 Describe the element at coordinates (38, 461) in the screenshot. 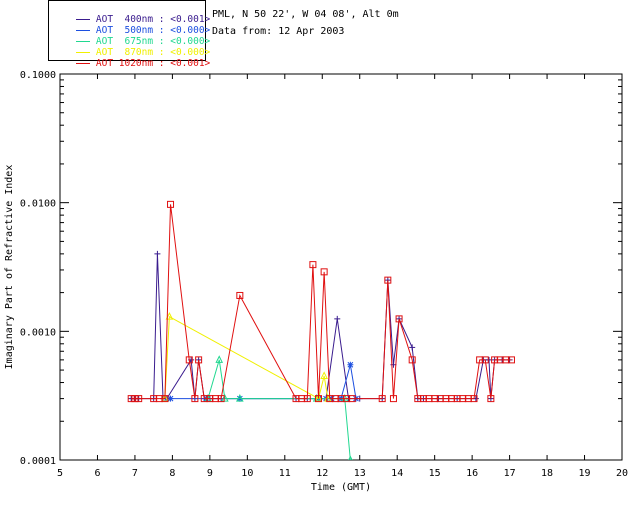

I see `y-tick-label-0.0001: 0.0001` at that location.